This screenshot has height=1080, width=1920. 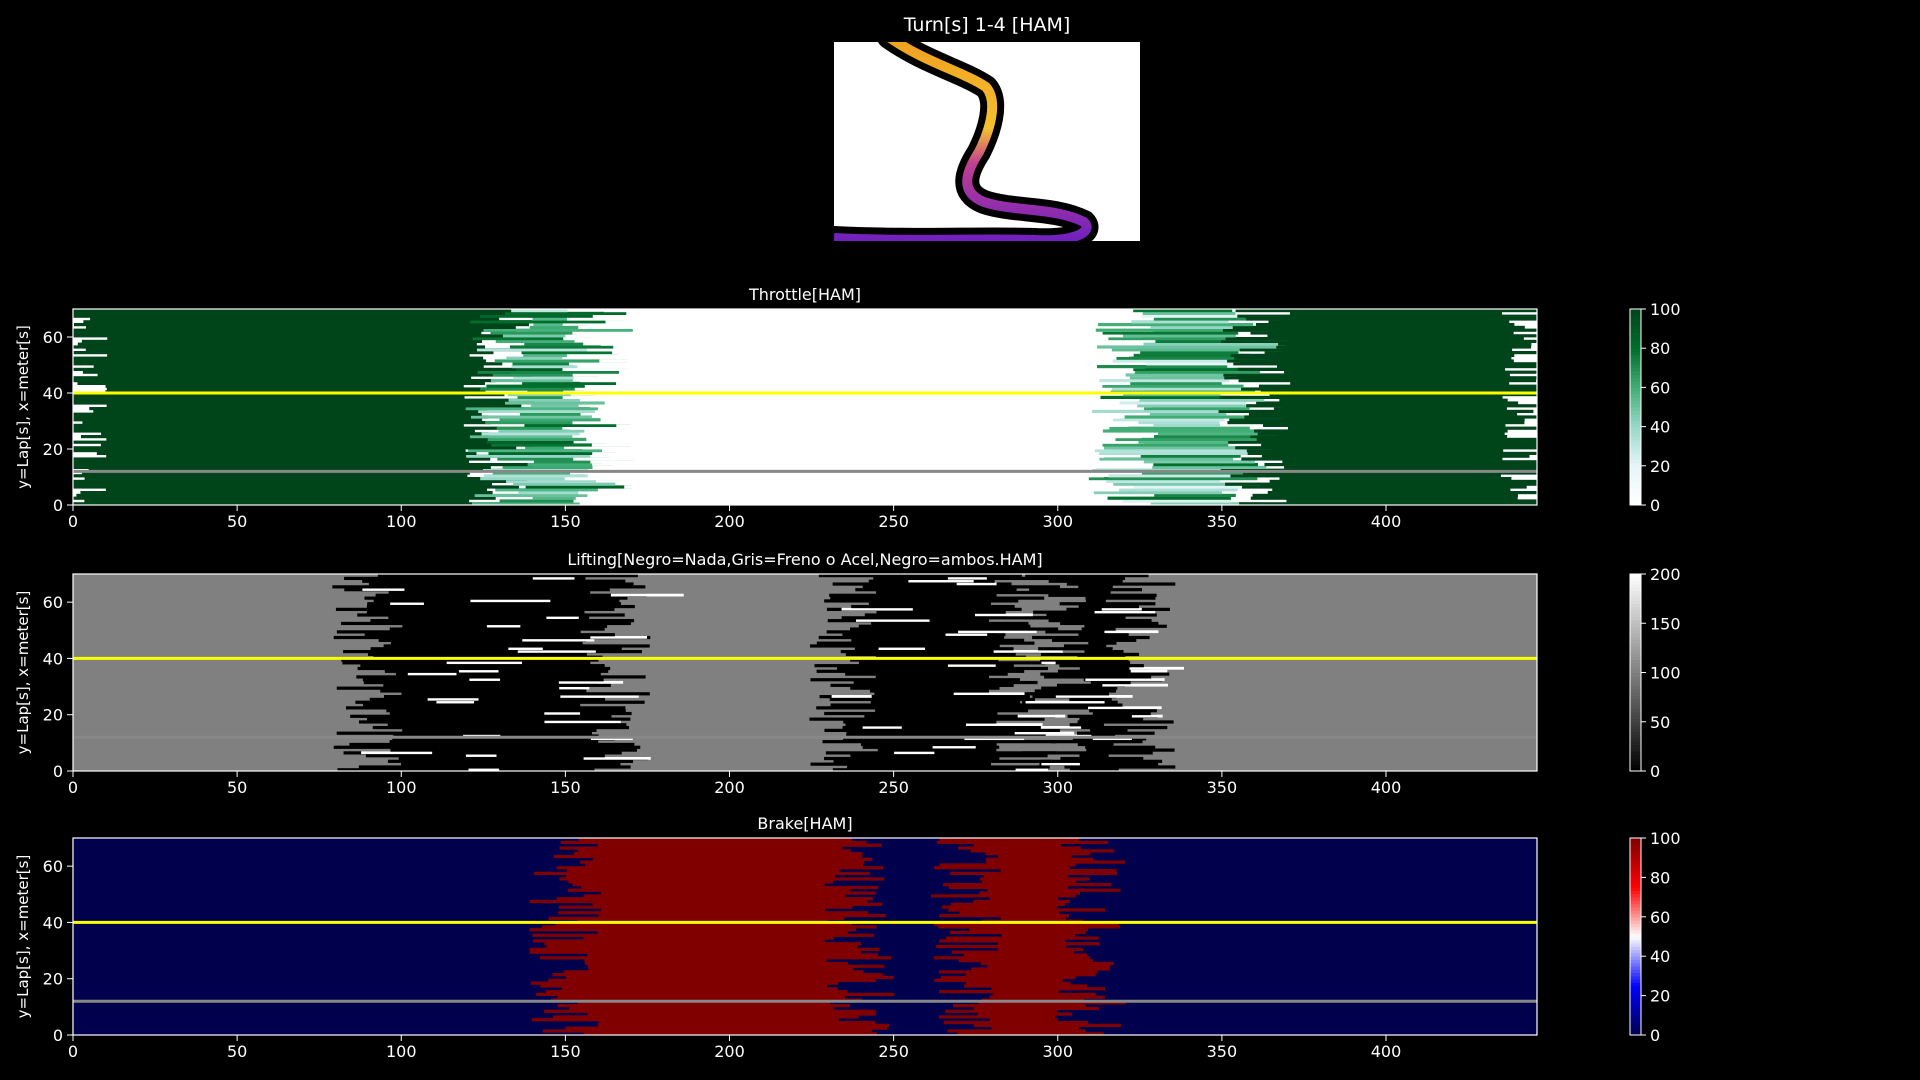 I want to click on colorbar-tick-label: 200, so click(x=1665, y=574).